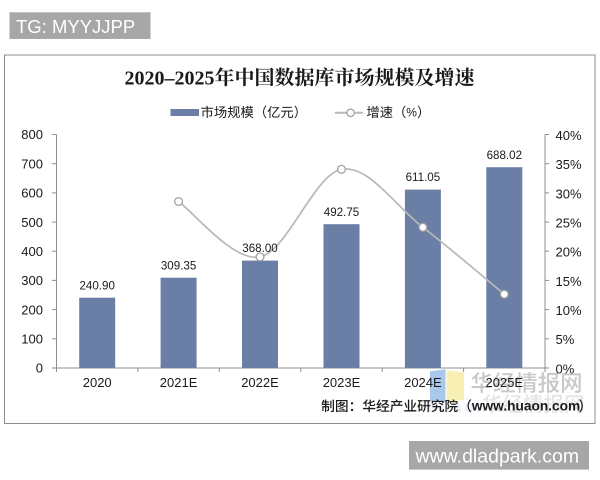  Describe the element at coordinates (423, 177) in the screenshot. I see `svg-text: 611.05` at that location.